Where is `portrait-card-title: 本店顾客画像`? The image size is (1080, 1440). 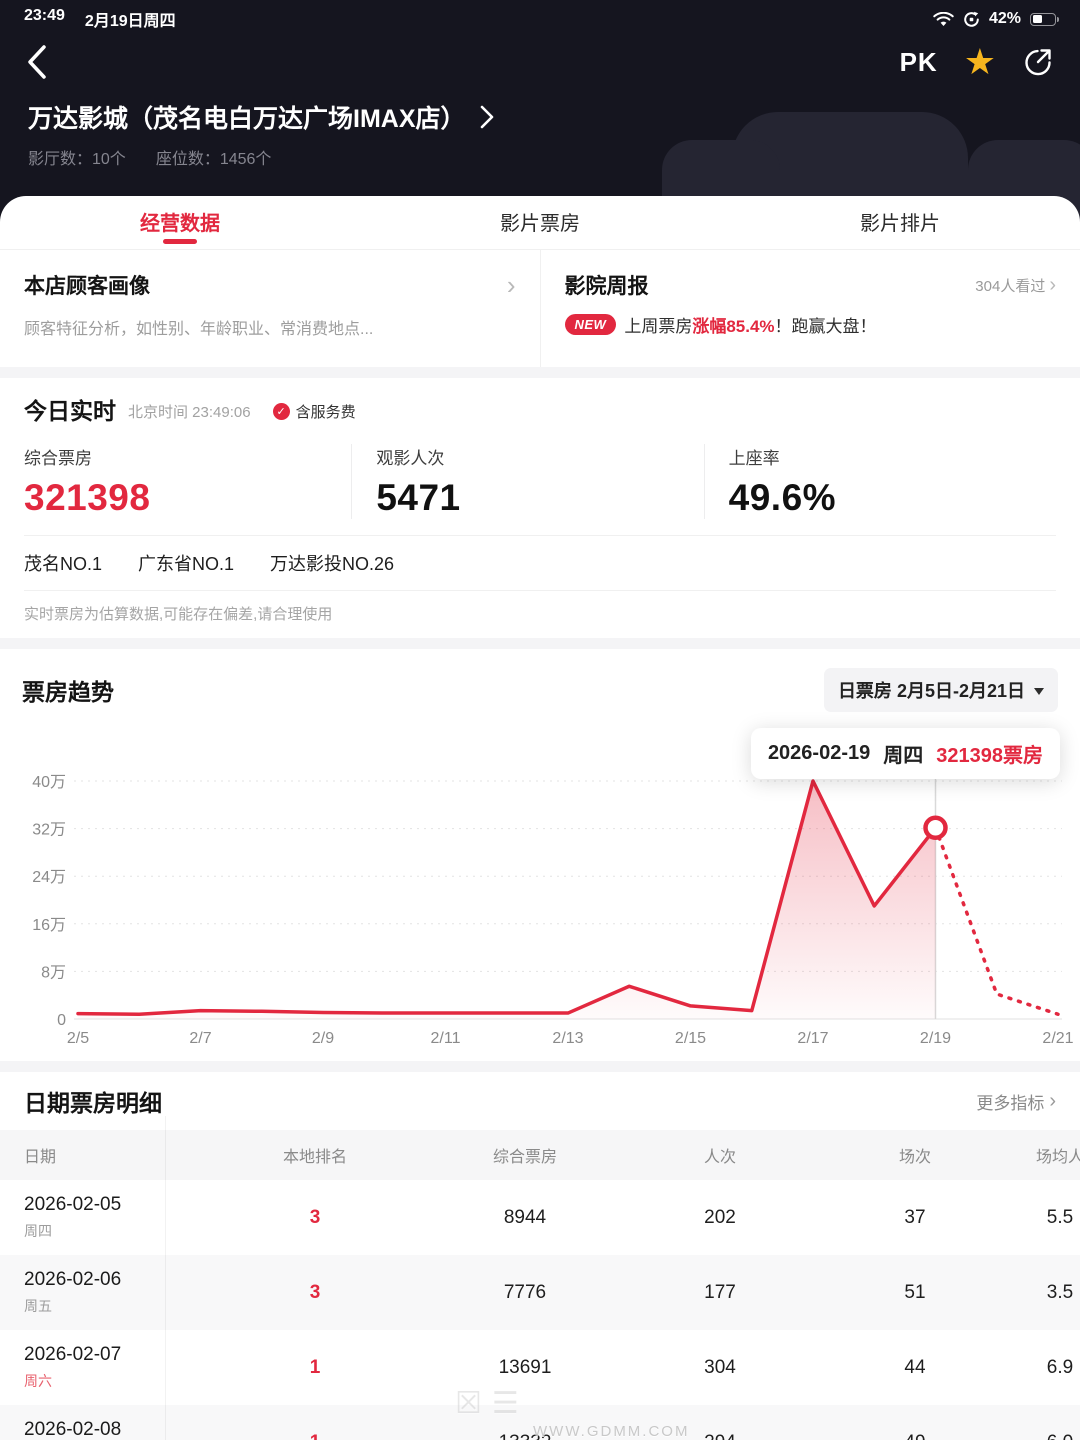
portrait-card-title: 本店顾客画像 is located at coordinates (87, 286).